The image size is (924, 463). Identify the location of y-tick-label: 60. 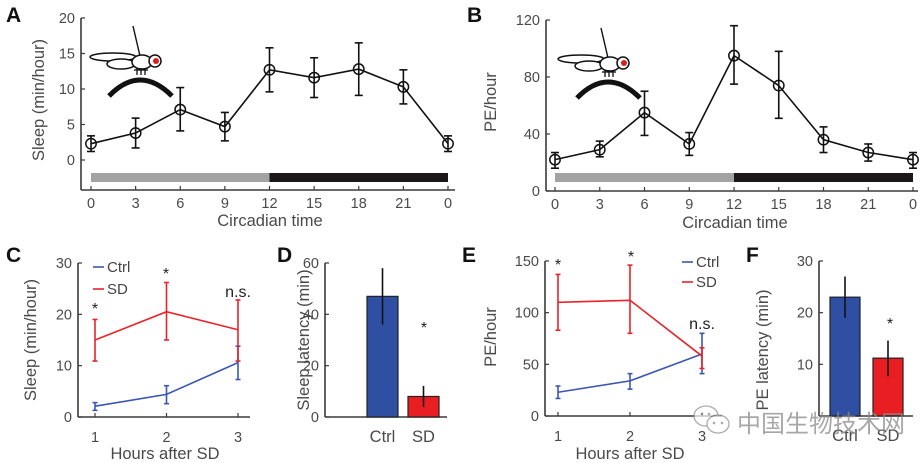
(311, 264).